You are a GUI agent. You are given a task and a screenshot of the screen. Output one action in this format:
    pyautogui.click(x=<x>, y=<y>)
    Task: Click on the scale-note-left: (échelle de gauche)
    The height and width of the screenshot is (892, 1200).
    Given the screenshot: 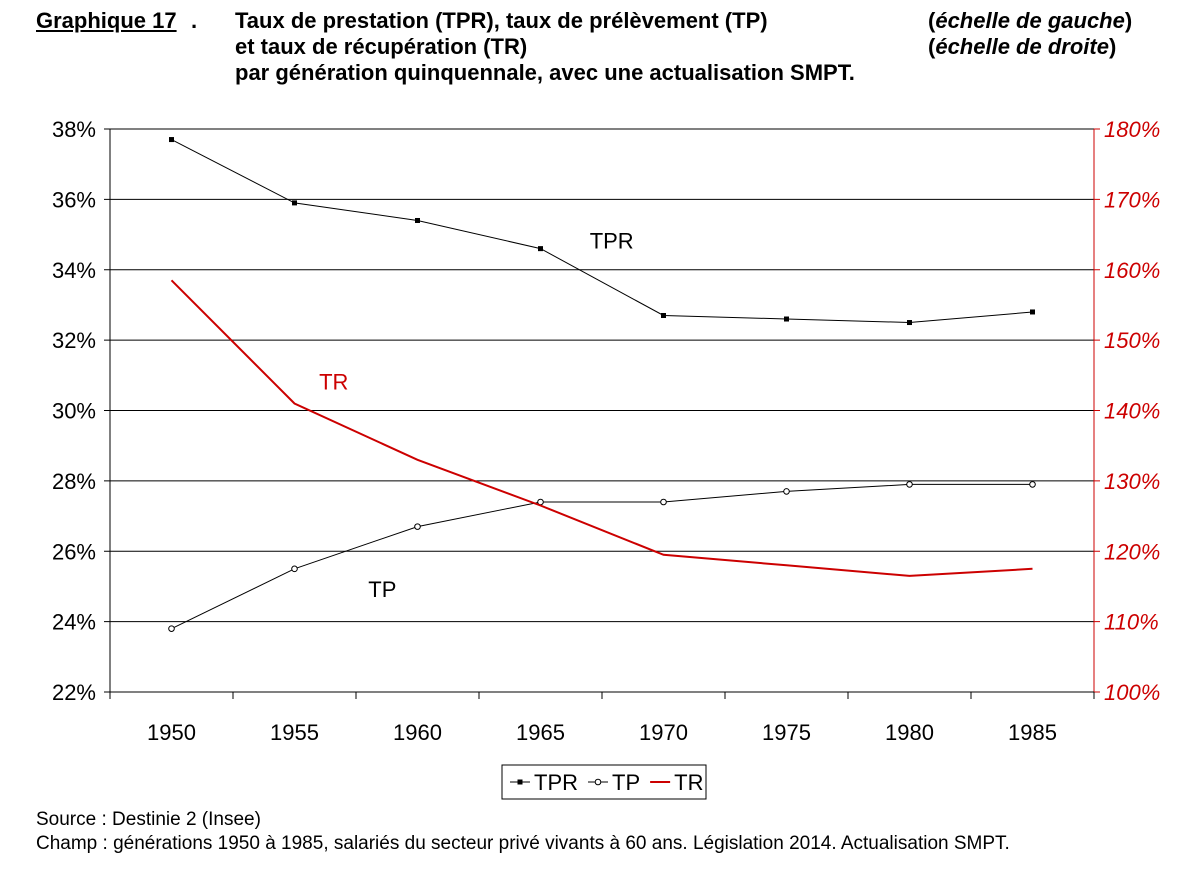 What is the action you would take?
    pyautogui.click(x=1053, y=21)
    